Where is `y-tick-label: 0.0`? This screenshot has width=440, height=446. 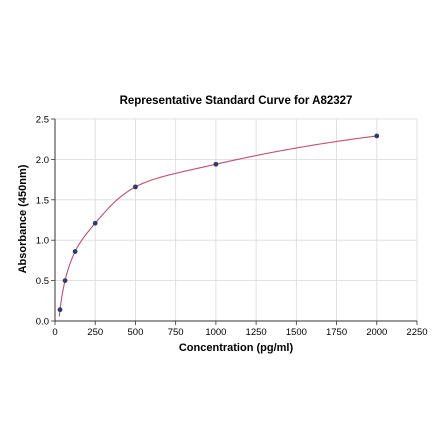 y-tick-label: 0.0 is located at coordinates (42, 322).